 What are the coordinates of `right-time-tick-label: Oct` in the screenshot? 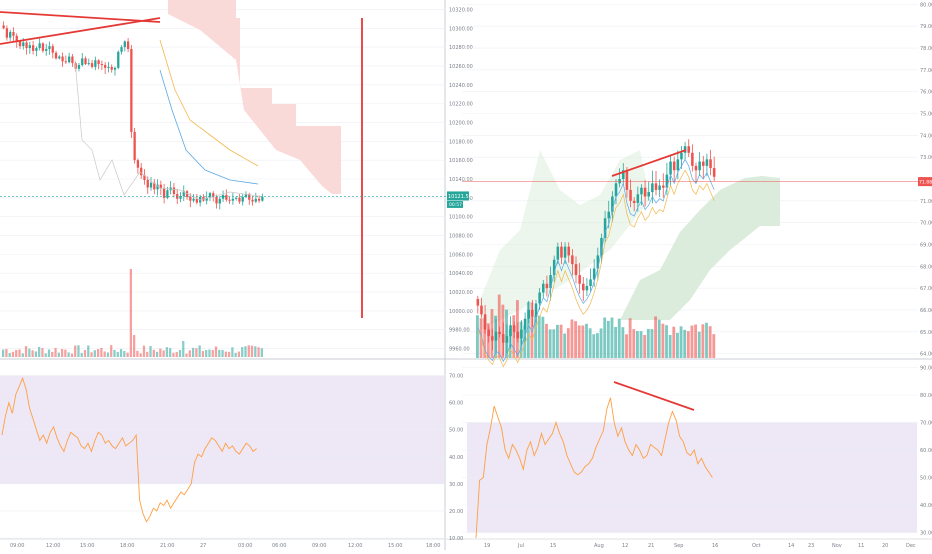 It's located at (756, 546).